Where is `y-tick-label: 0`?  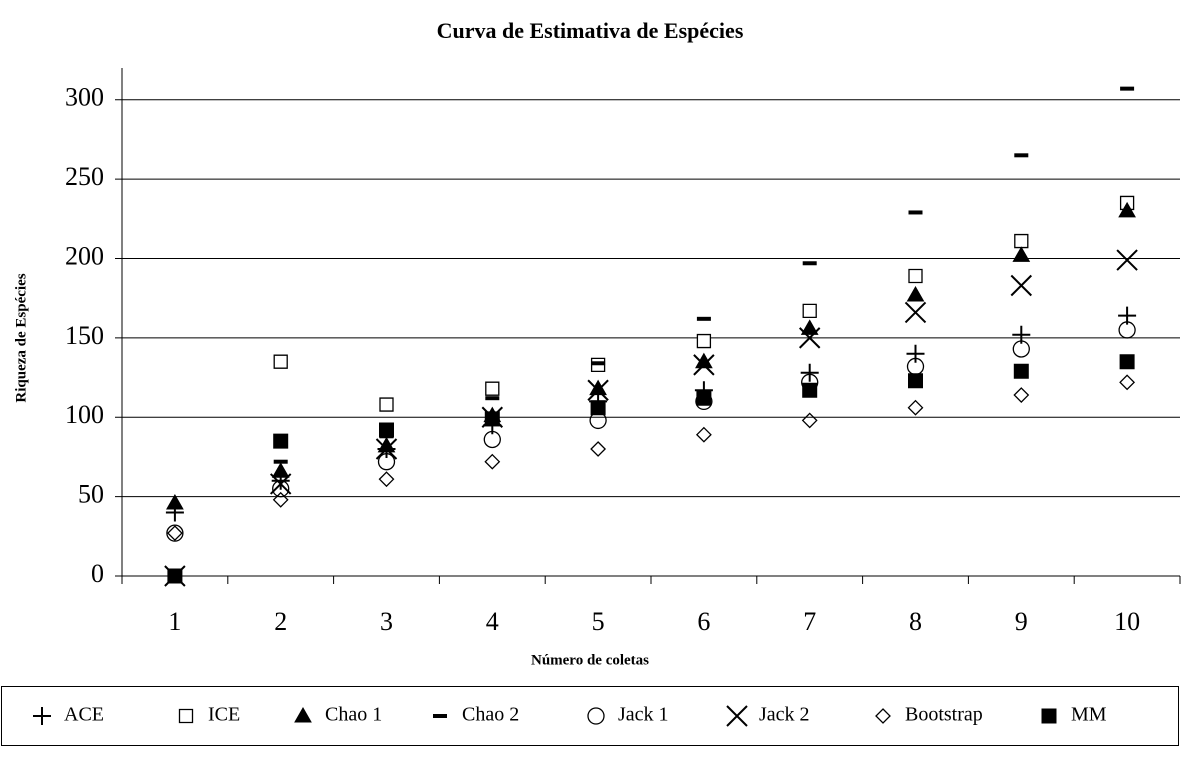
y-tick-label: 0 is located at coordinates (97, 573).